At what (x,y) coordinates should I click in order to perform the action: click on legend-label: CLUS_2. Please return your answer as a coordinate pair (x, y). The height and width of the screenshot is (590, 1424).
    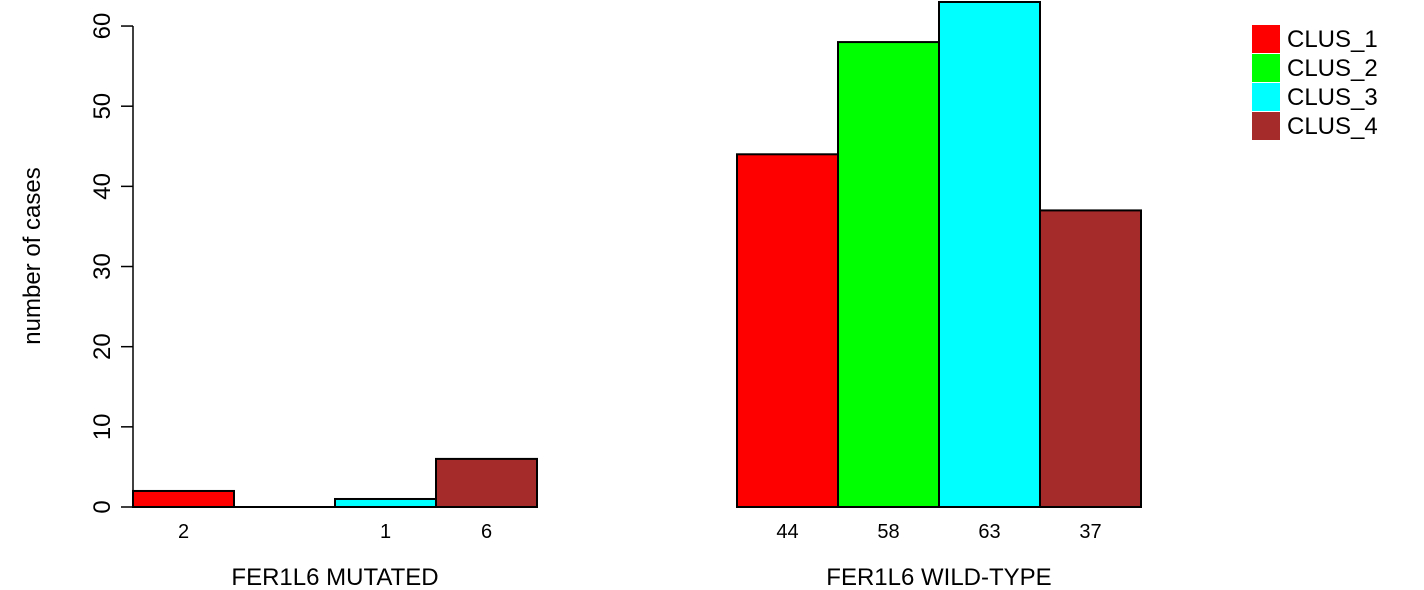
    Looking at the image, I should click on (1332, 68).